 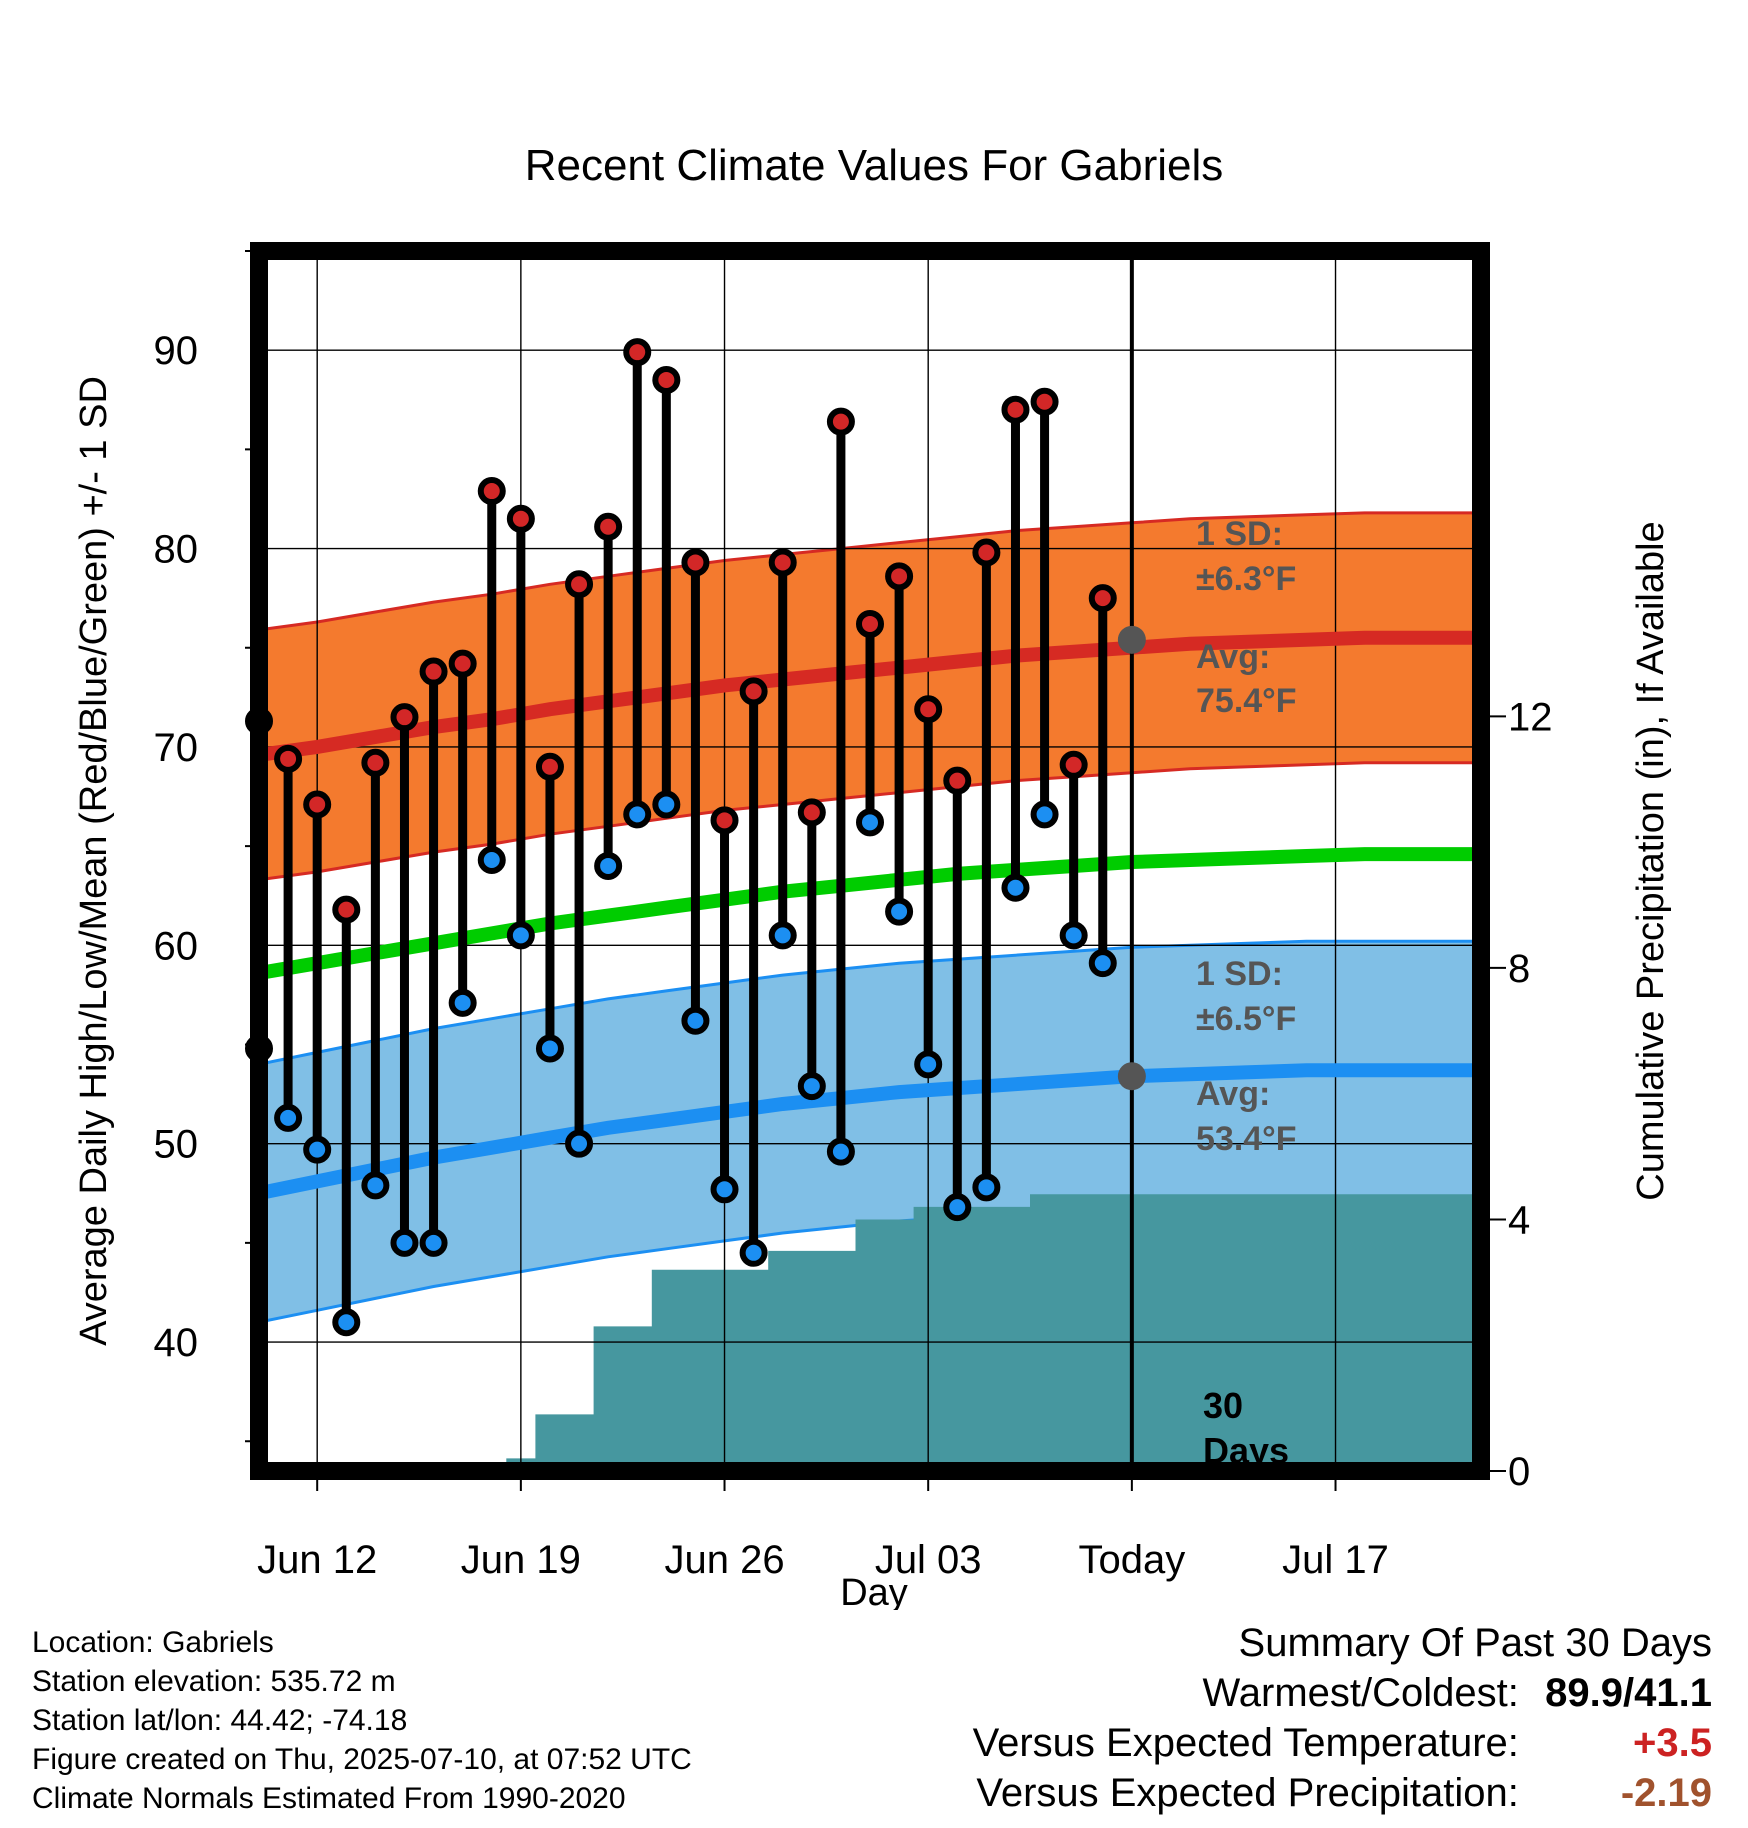 I want to click on today-low-avg-dot, so click(x=1131, y=1076).